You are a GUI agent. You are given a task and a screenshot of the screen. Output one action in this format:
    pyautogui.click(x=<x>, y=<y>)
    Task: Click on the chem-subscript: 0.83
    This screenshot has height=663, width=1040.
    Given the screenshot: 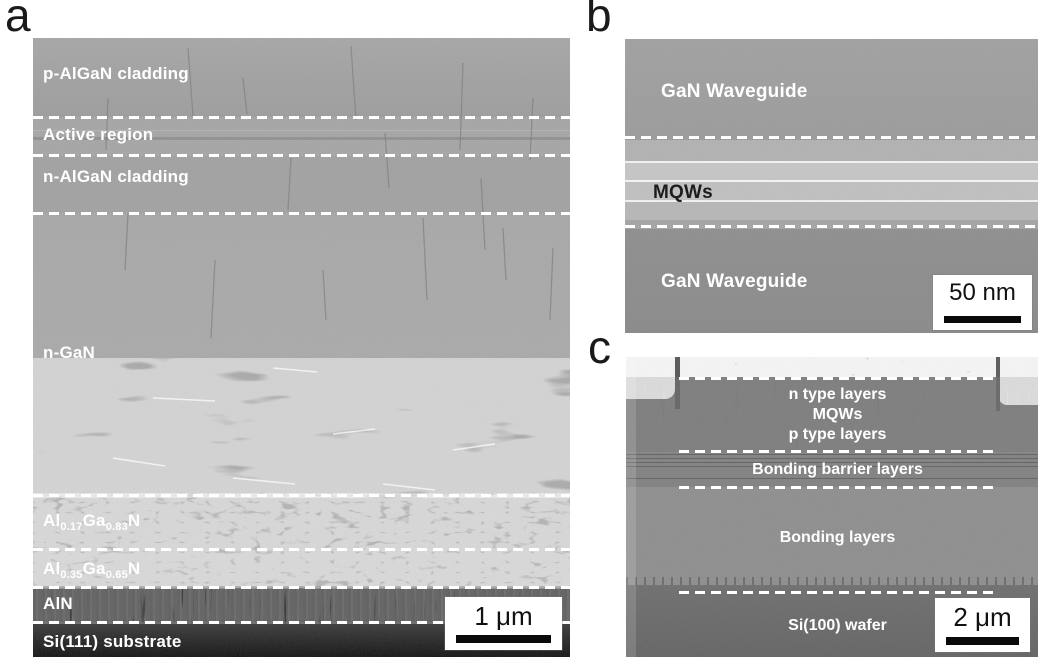 What is the action you would take?
    pyautogui.click(x=116, y=527)
    